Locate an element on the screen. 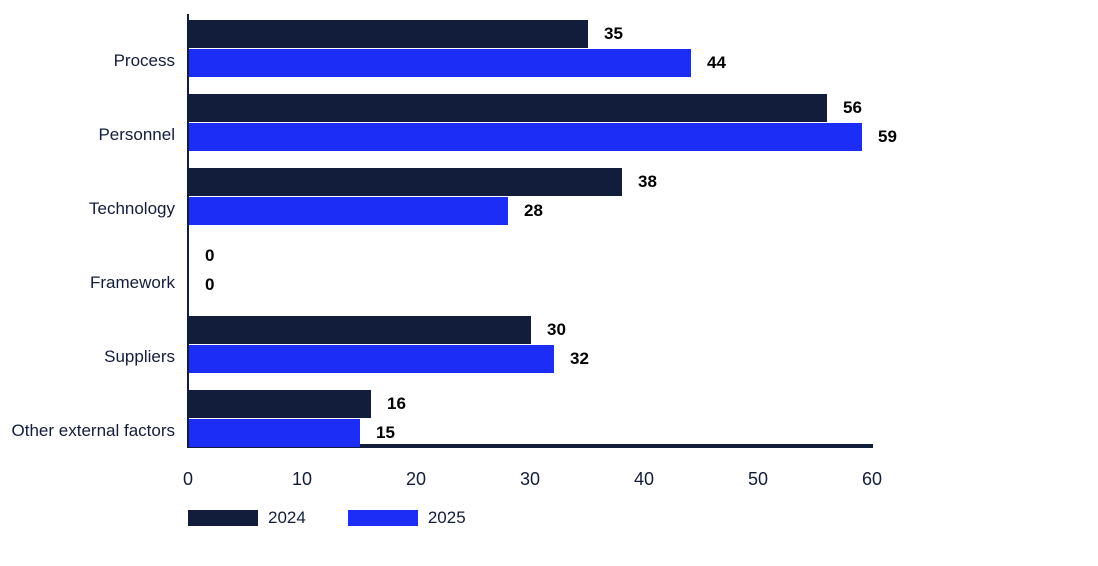  value-label: 16 is located at coordinates (396, 403).